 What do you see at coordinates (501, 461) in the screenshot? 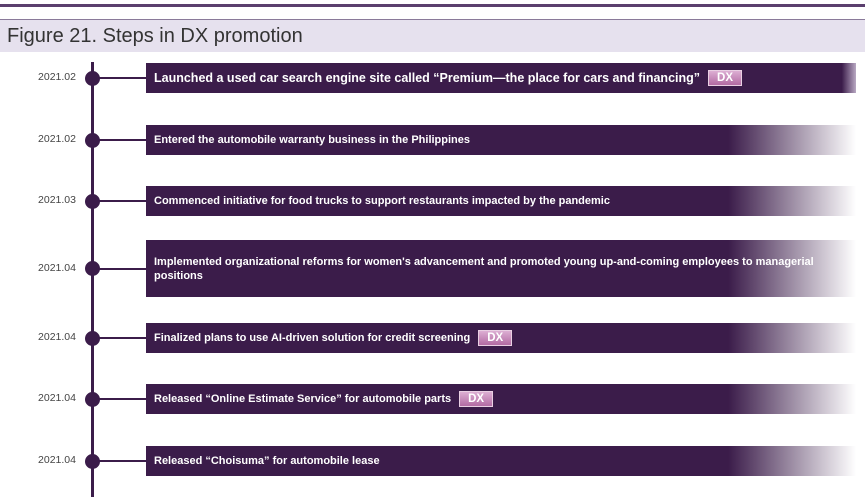
I see `event-bar: Released “Choisuma” for automobile lease` at bounding box center [501, 461].